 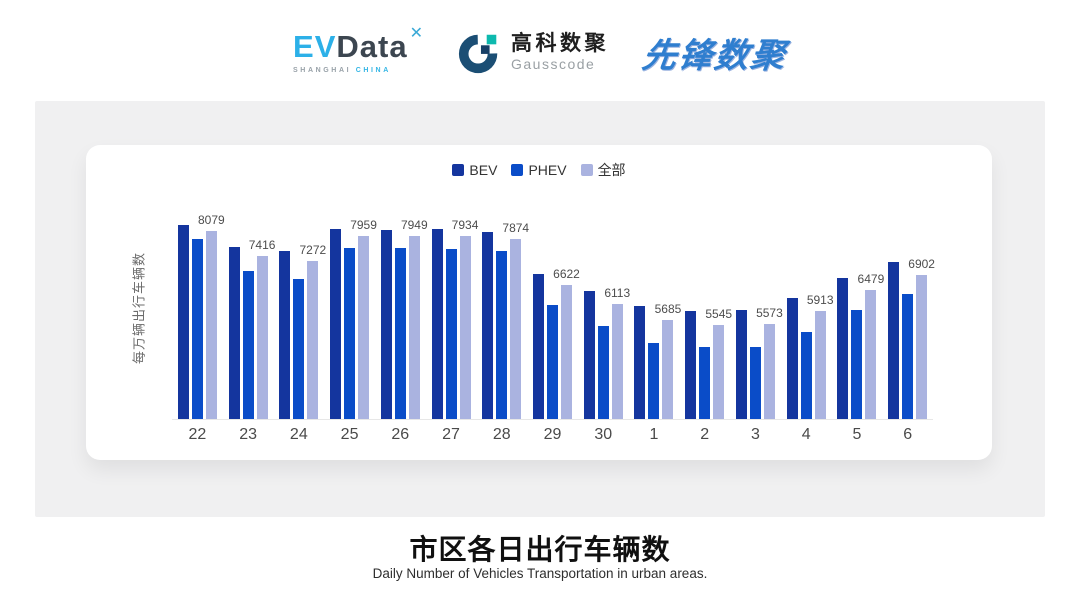 I want to click on legend-label-phev: PHEV, so click(x=547, y=170).